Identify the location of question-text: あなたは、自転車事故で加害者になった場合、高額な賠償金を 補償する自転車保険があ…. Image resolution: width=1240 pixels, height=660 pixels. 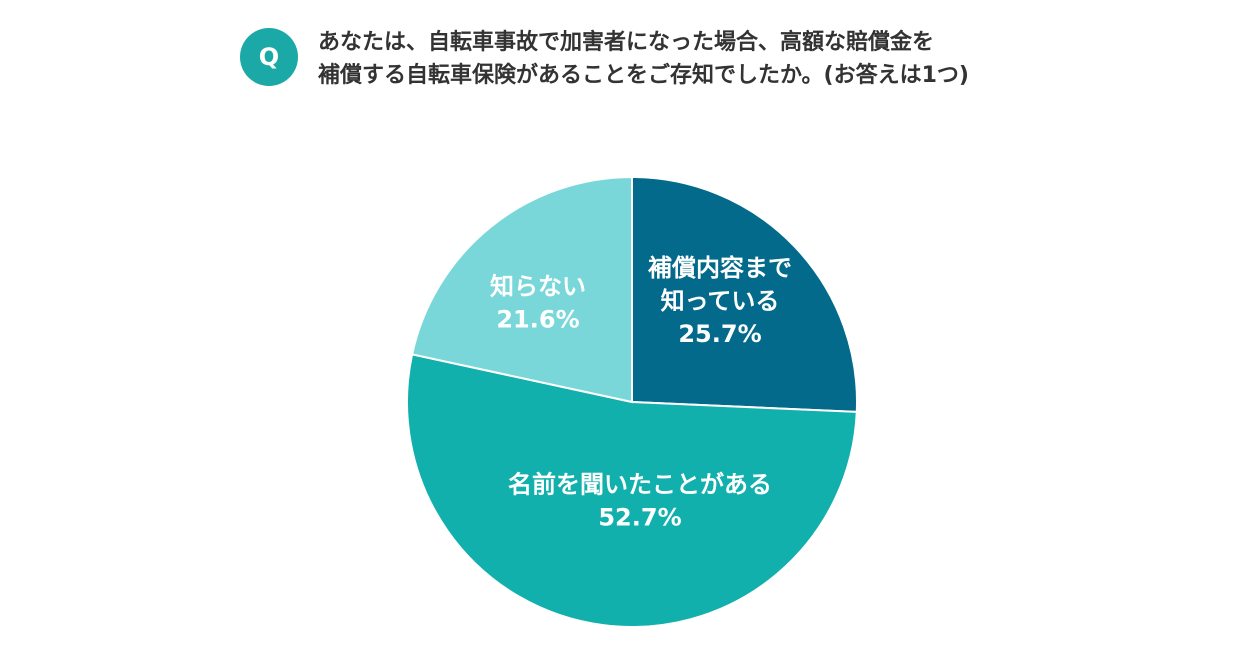
(718, 59).